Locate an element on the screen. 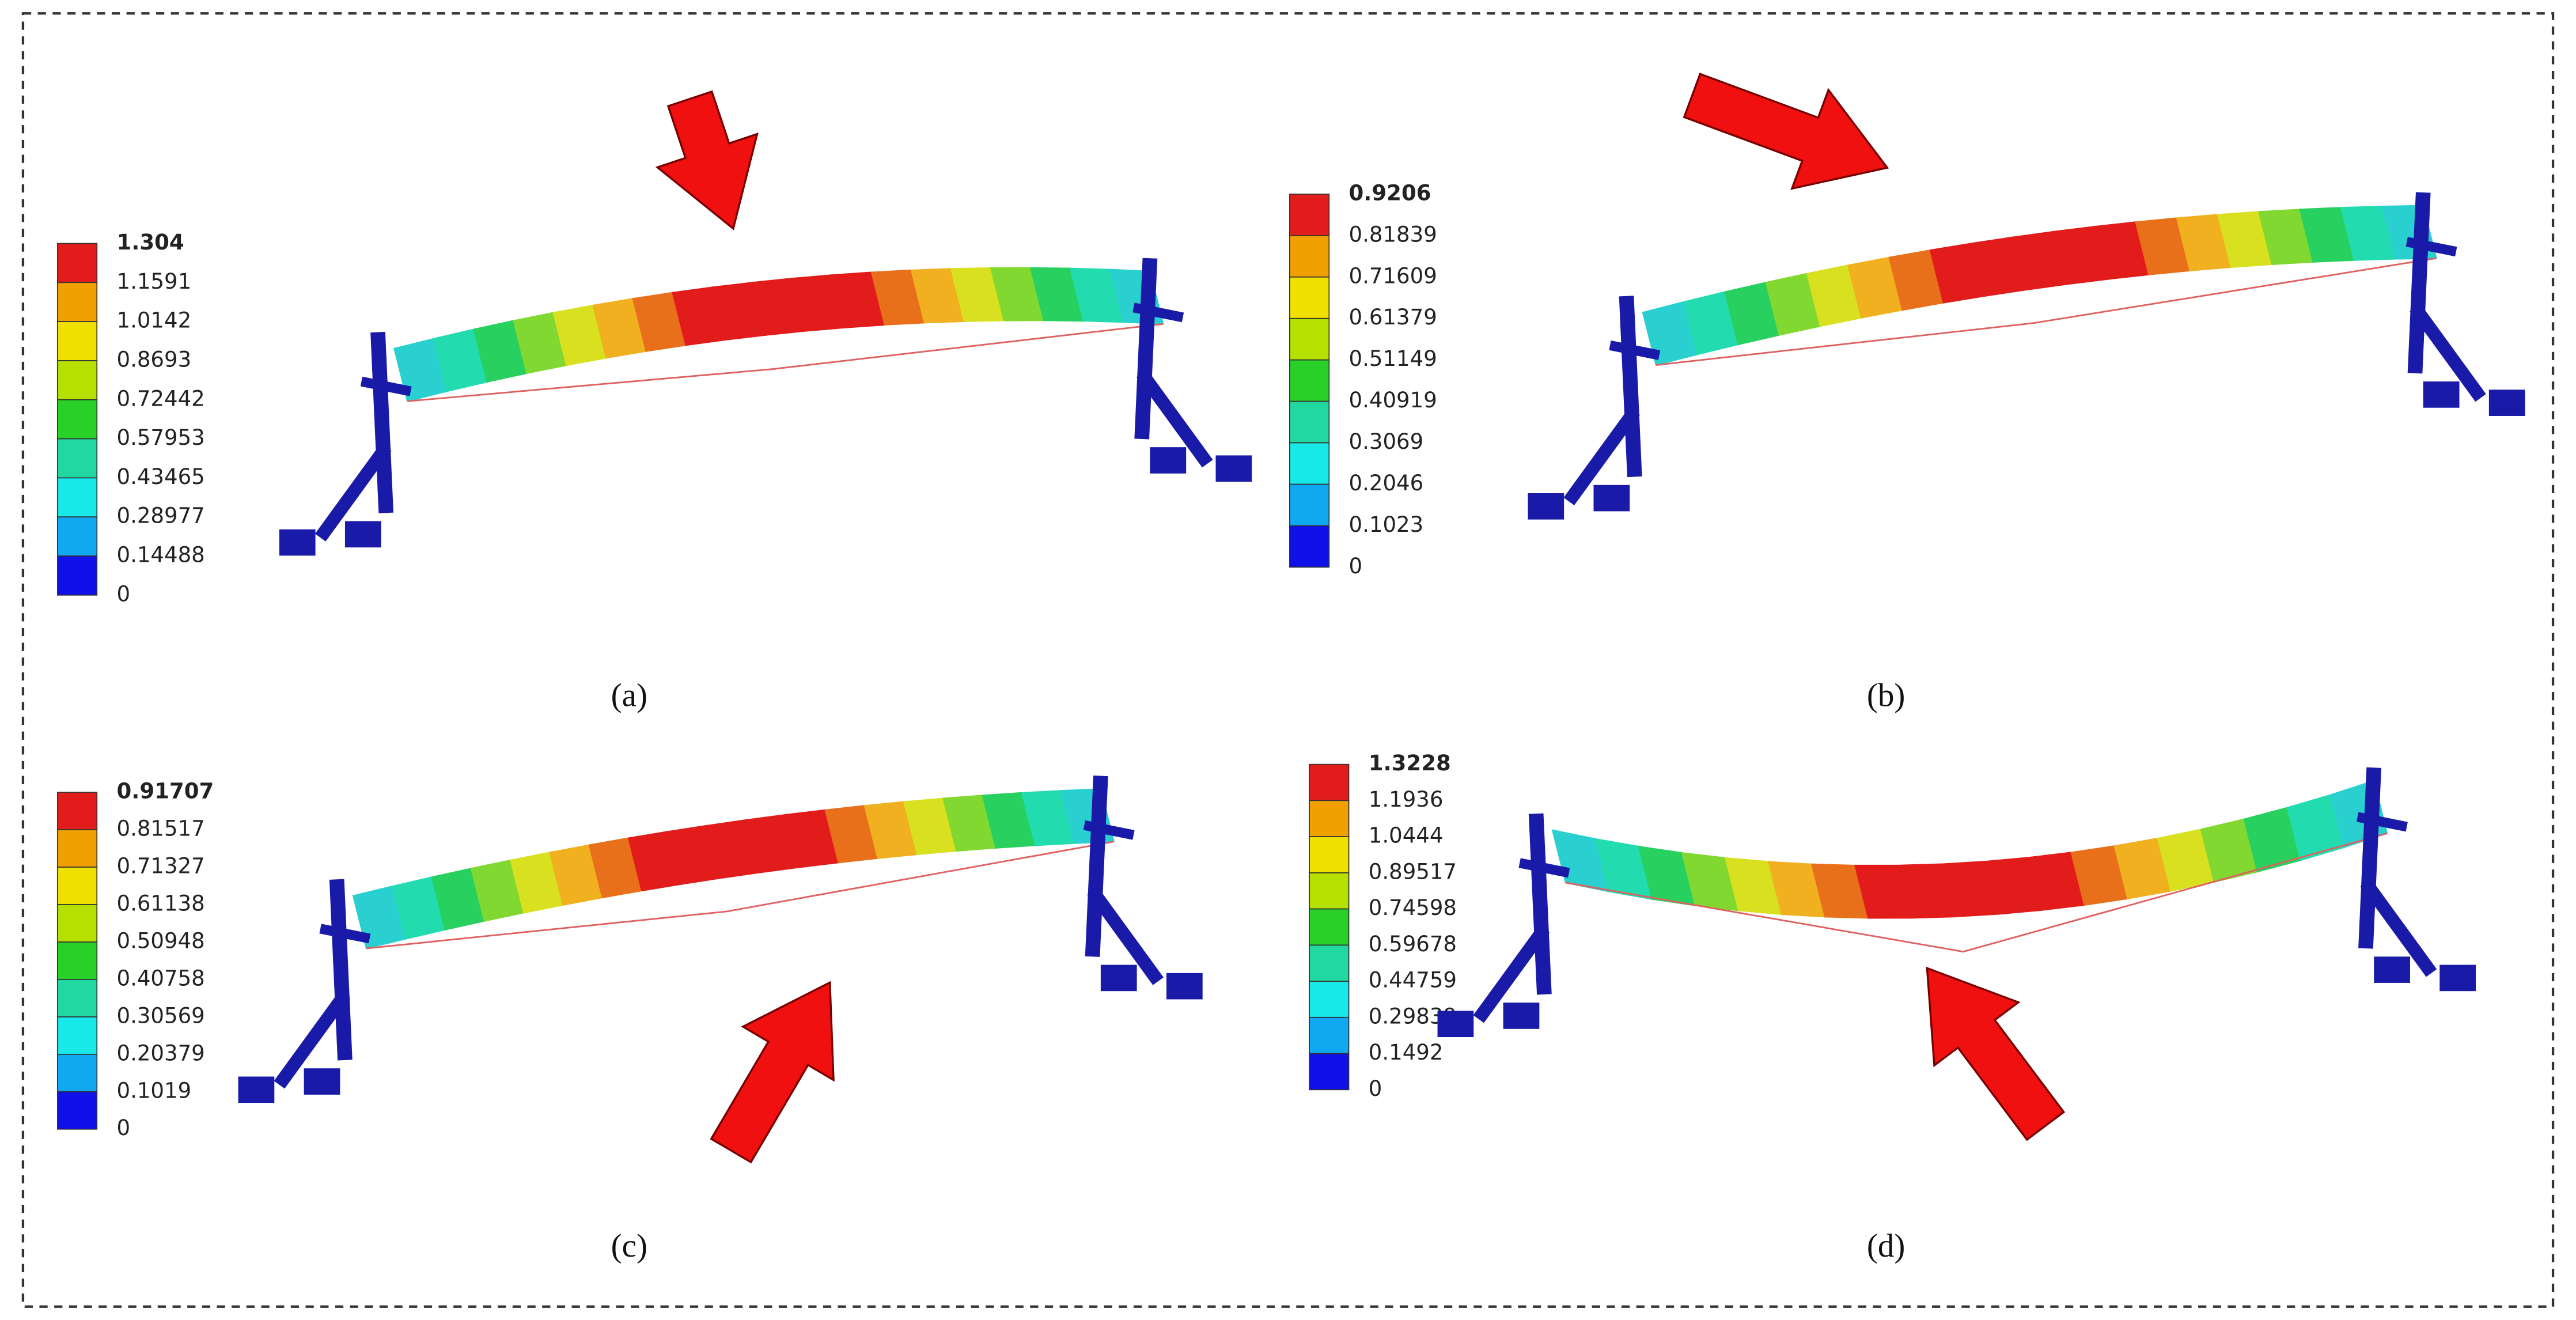 The width and height of the screenshot is (2576, 1320). legend-label: 0.71327 is located at coordinates (160, 867).